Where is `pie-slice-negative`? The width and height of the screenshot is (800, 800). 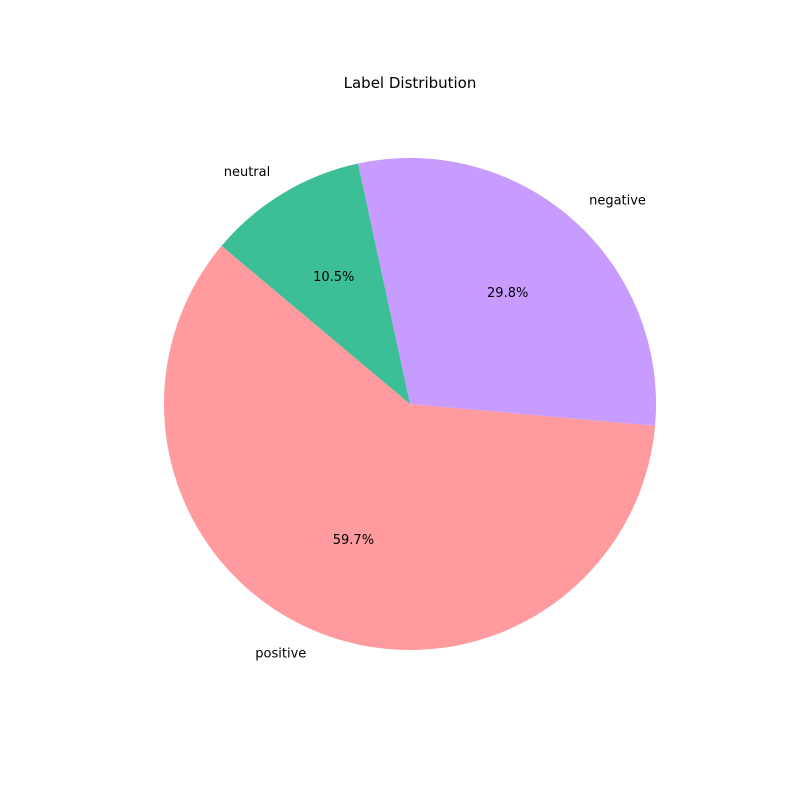 pie-slice-negative is located at coordinates (507, 292).